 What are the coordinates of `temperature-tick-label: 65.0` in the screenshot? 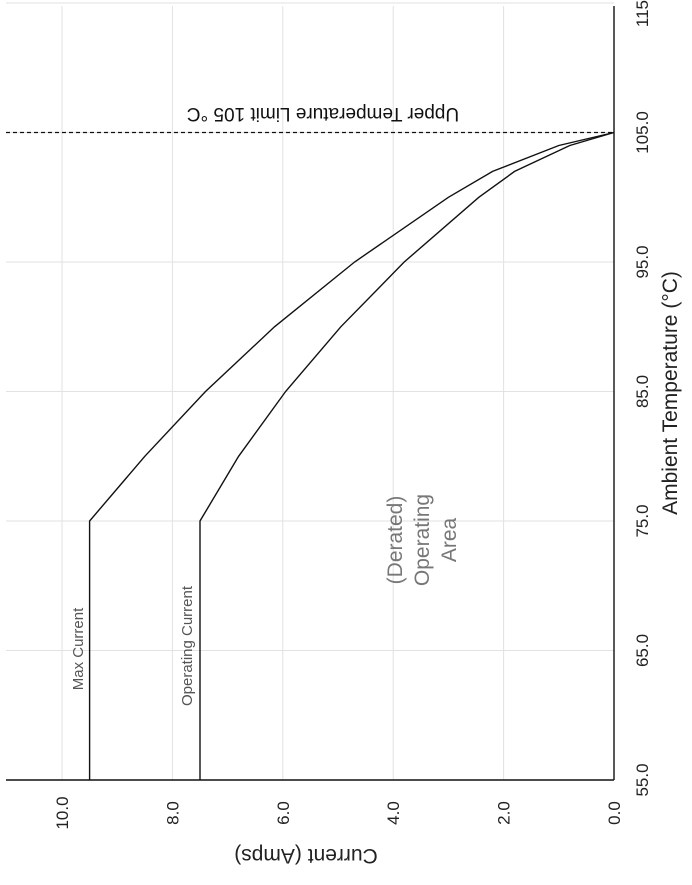 It's located at (642, 650).